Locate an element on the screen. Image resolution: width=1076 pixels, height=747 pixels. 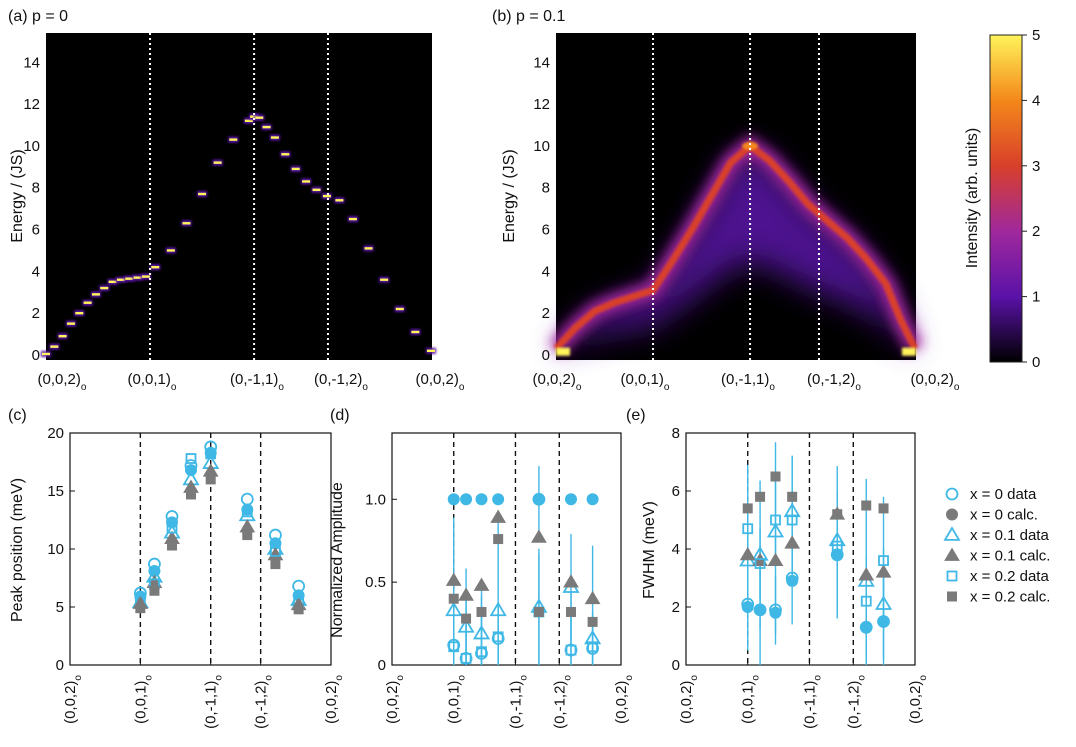
colorbar-tick-label: 1 is located at coordinates (1036, 297).